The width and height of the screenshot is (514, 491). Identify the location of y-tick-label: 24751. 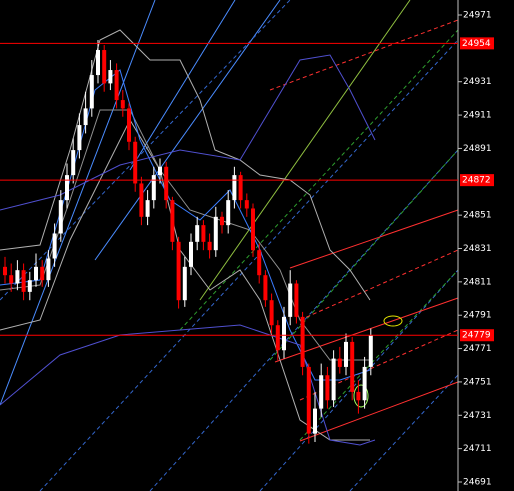
(477, 382).